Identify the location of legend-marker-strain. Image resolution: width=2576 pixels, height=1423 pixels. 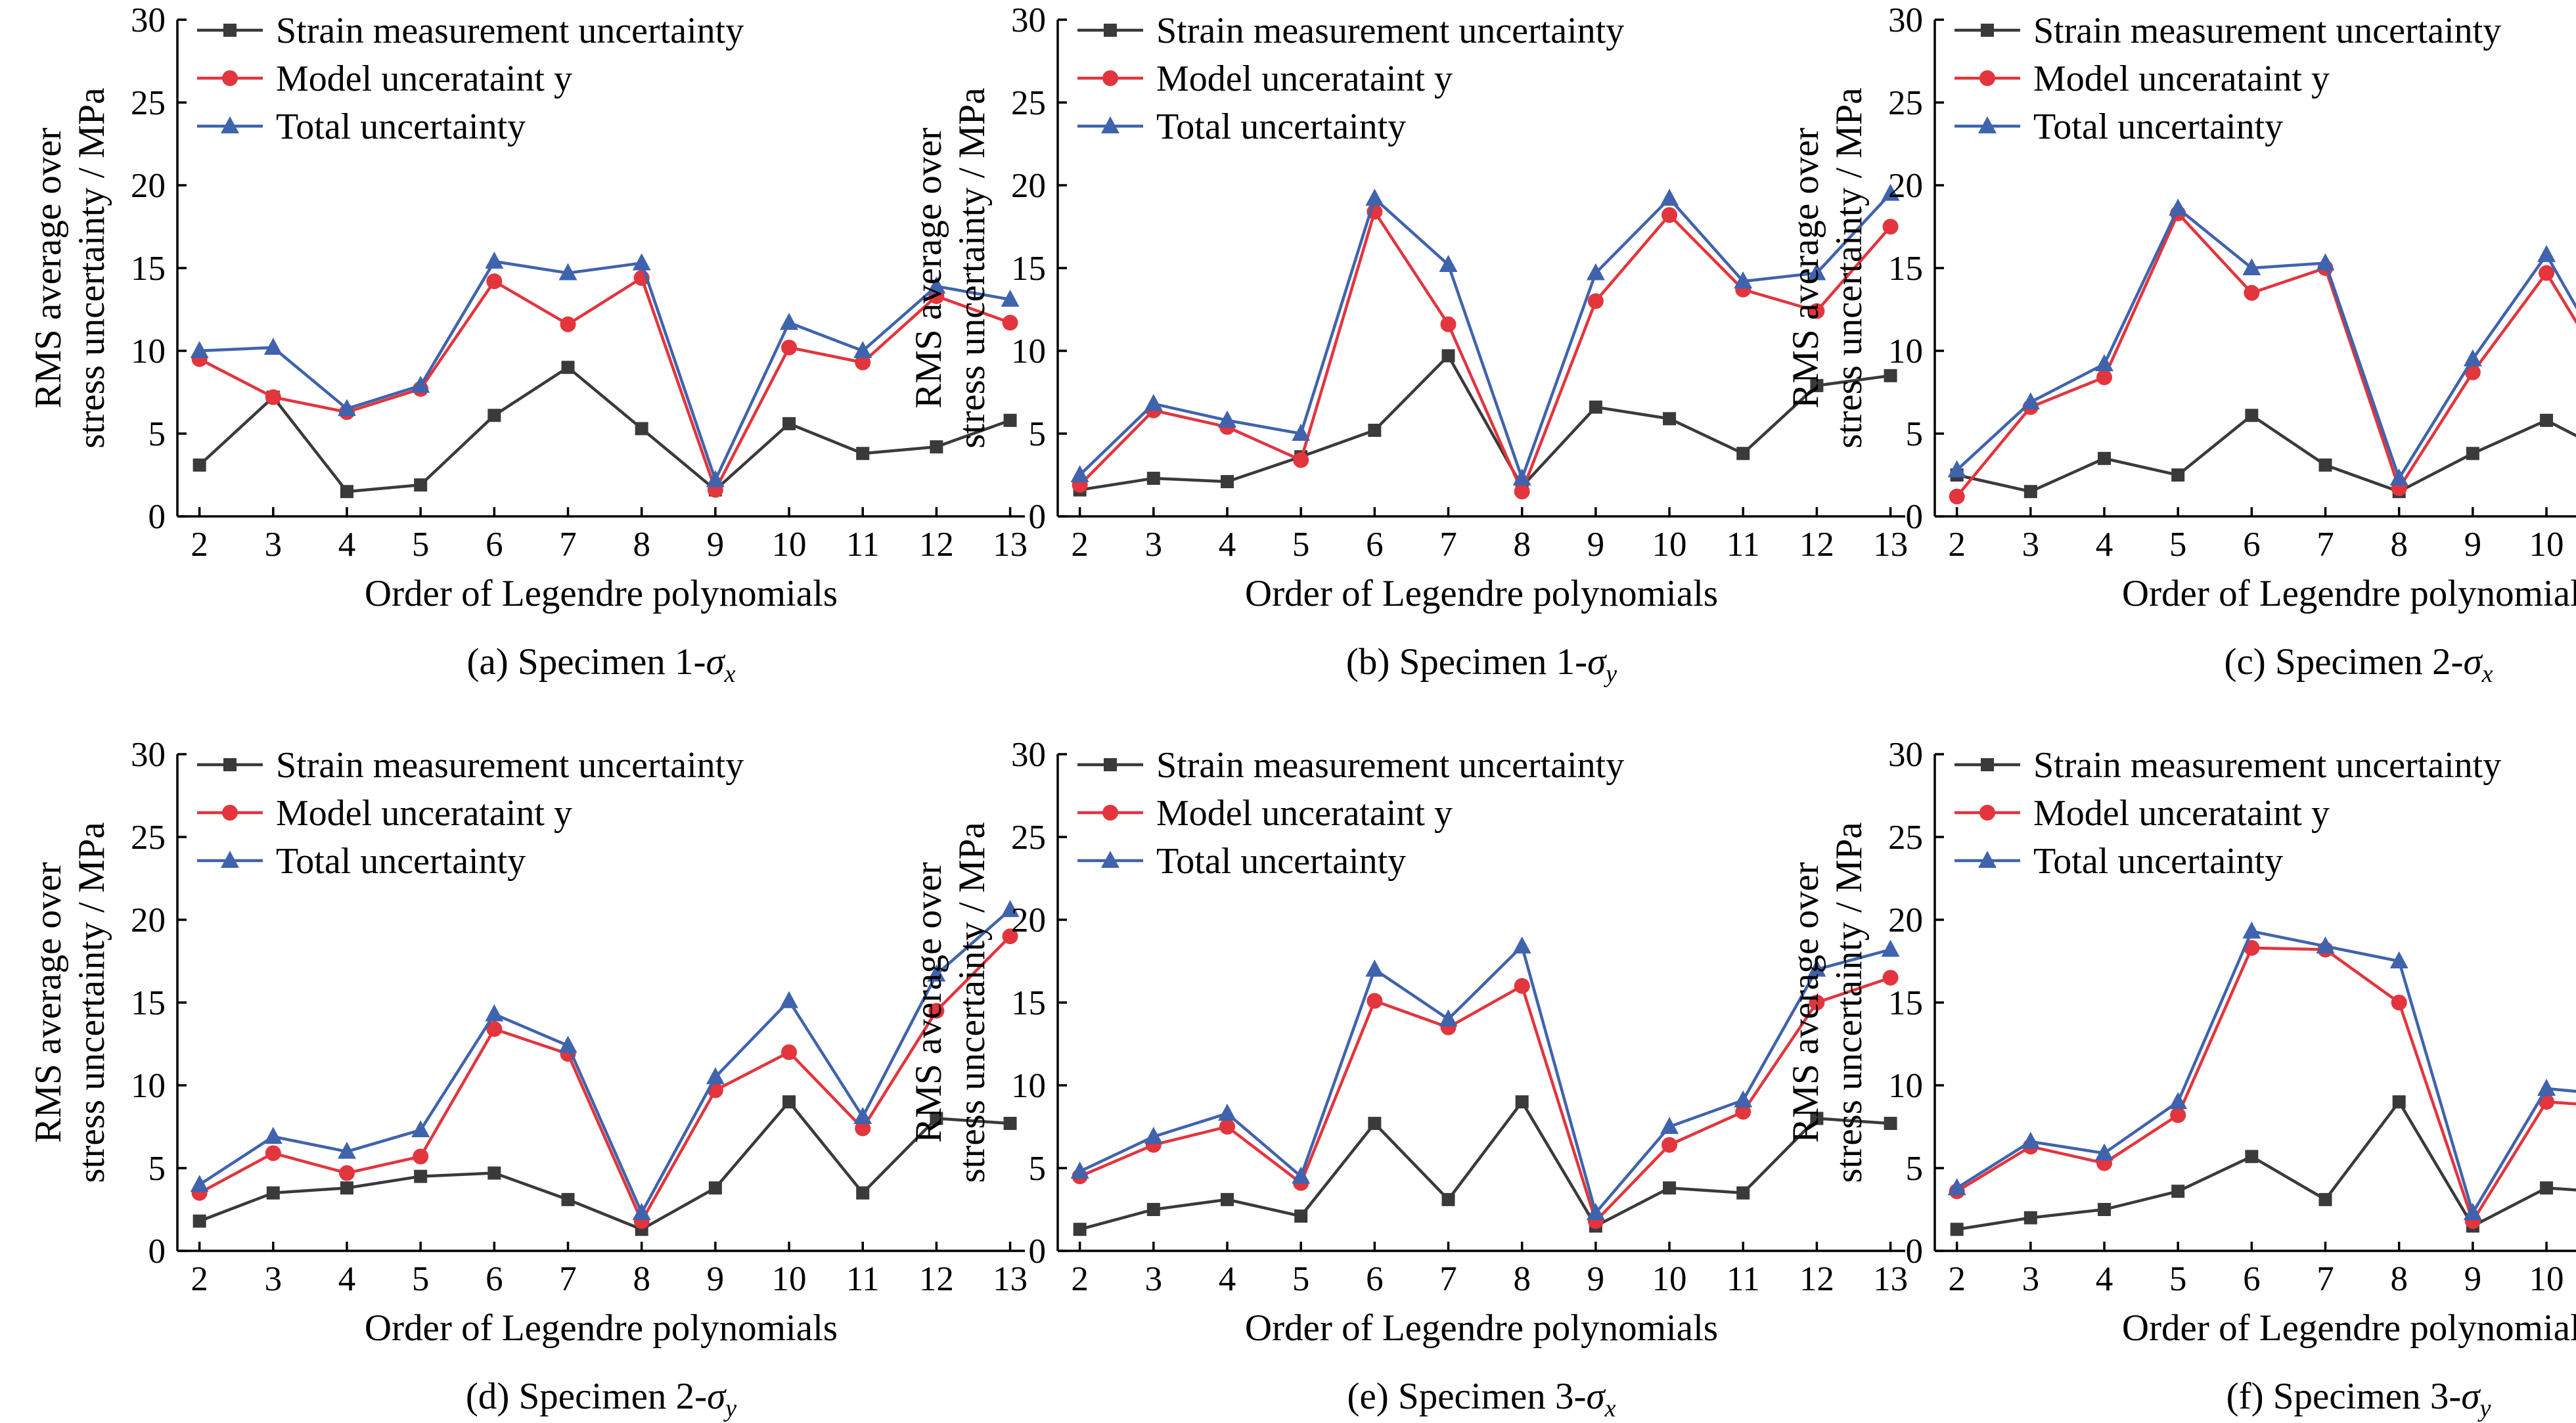
(230, 30).